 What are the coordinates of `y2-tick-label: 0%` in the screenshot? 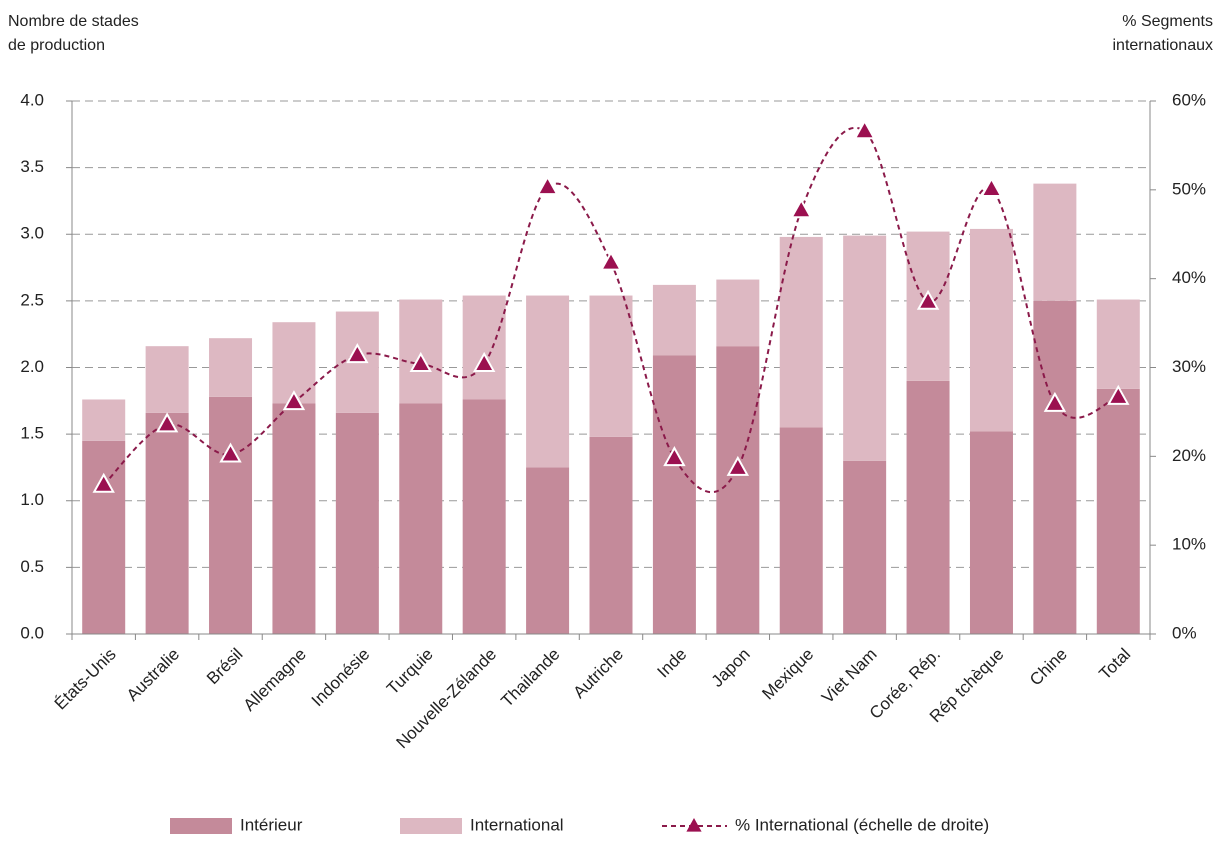 It's located at (1184, 632).